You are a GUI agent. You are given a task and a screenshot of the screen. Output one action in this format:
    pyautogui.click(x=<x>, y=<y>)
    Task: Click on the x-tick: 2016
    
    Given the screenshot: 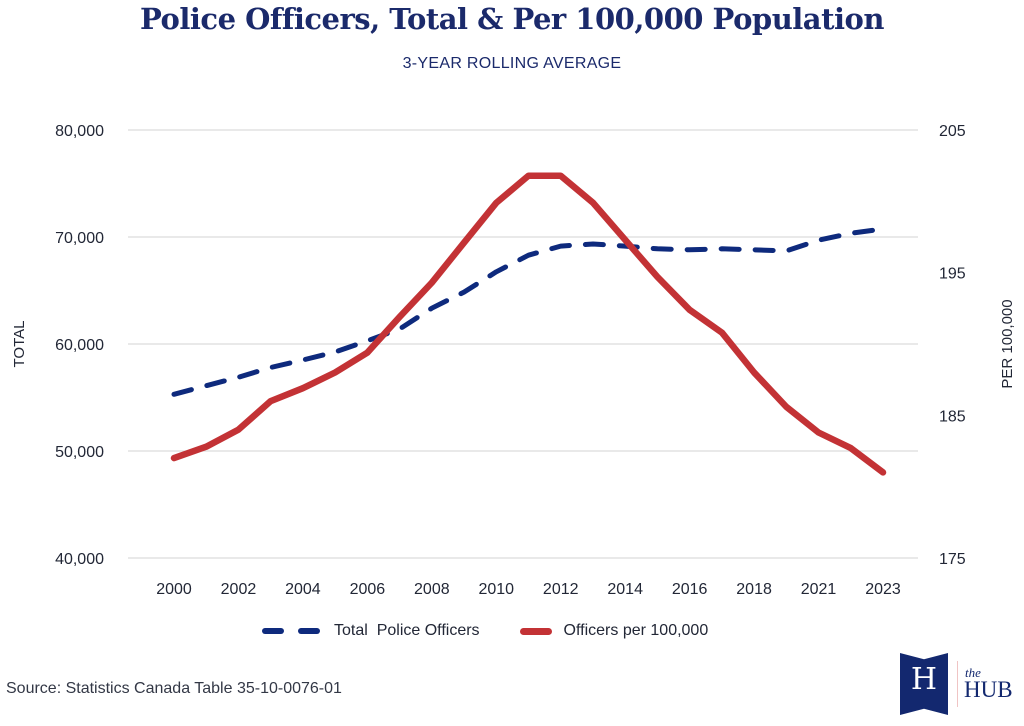 What is the action you would take?
    pyautogui.click(x=690, y=589)
    